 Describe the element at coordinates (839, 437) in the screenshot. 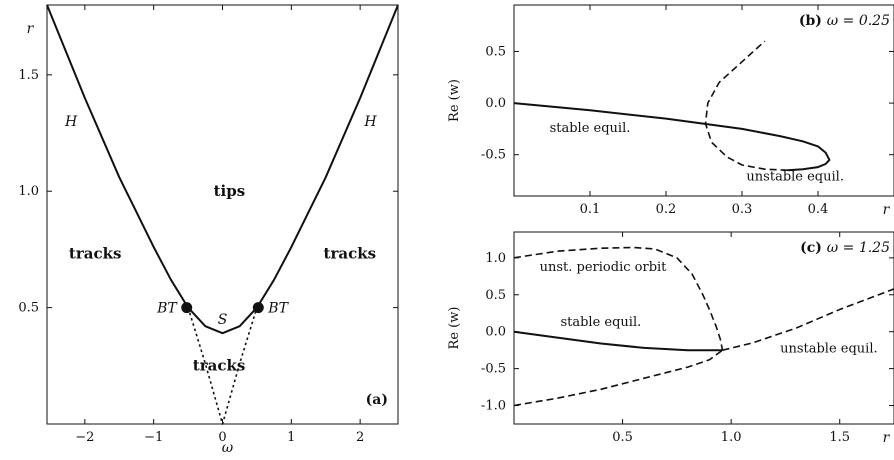

I see `x-tick-label: 1.5` at that location.